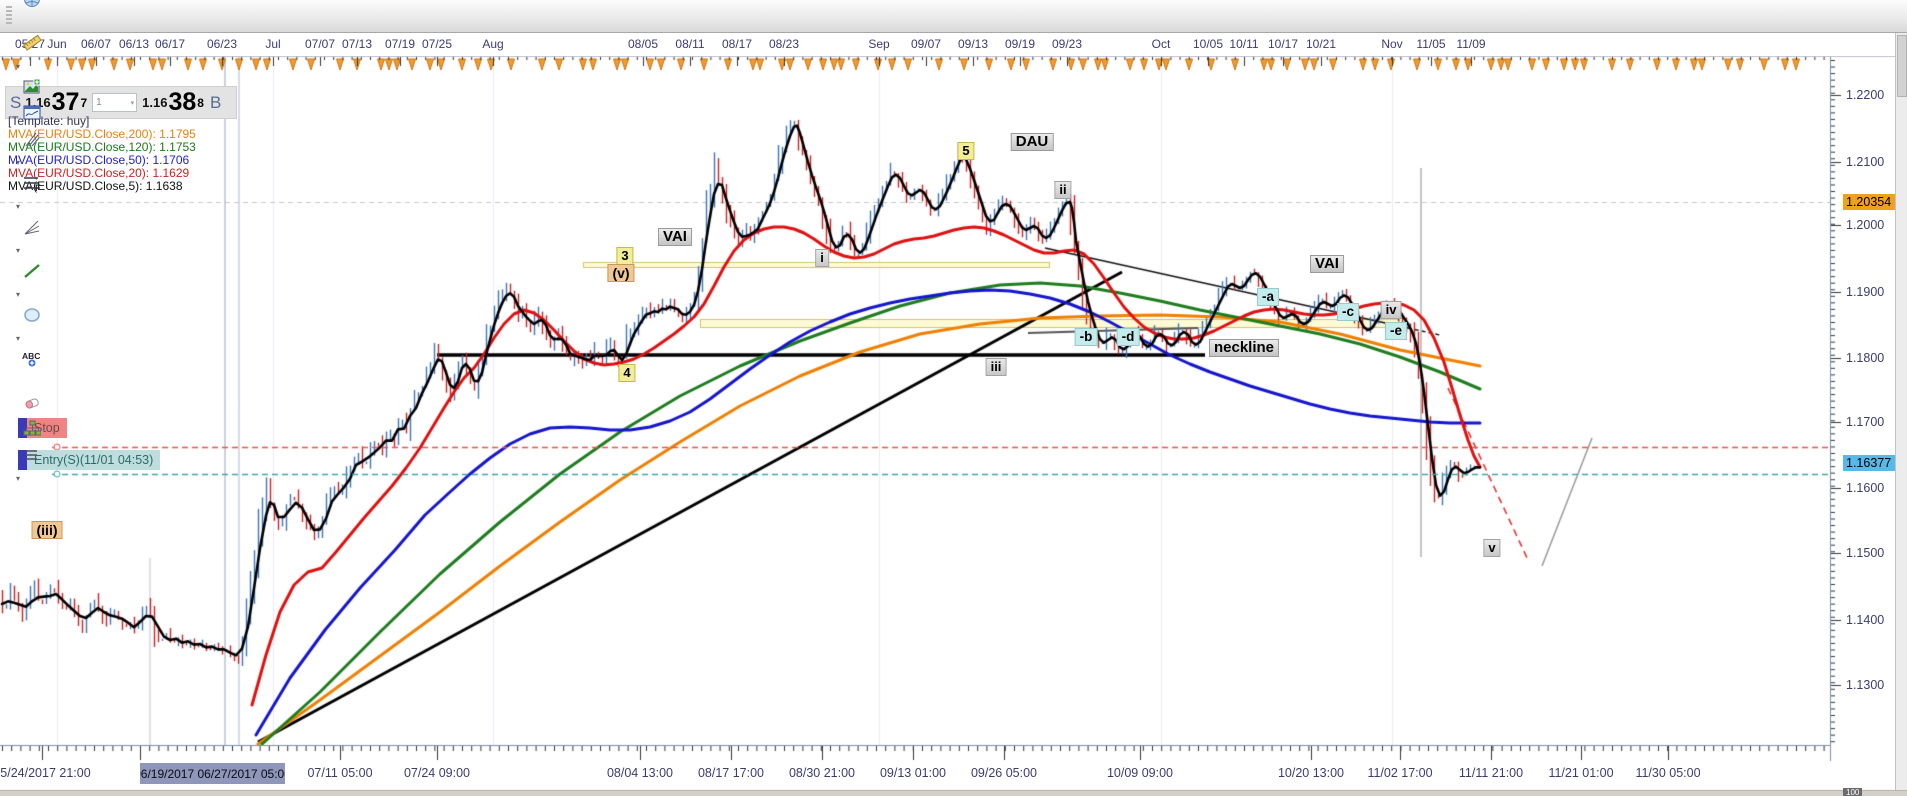 The height and width of the screenshot is (796, 1907). Describe the element at coordinates (675, 237) in the screenshot. I see `vai-left-label: VAI` at that location.